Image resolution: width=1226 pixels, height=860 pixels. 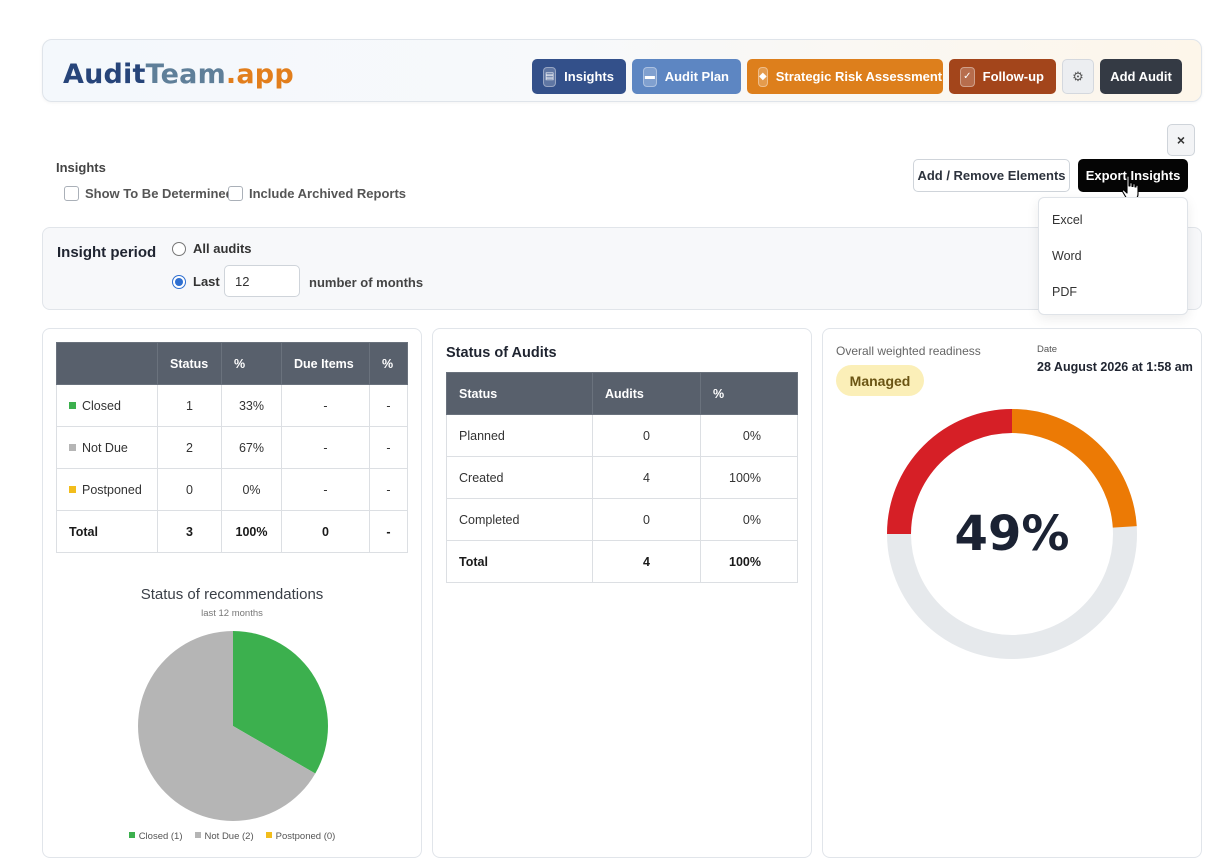 I want to click on chart-legend: Closed (1) Not Due (2) Postponed (0), so click(x=232, y=836).